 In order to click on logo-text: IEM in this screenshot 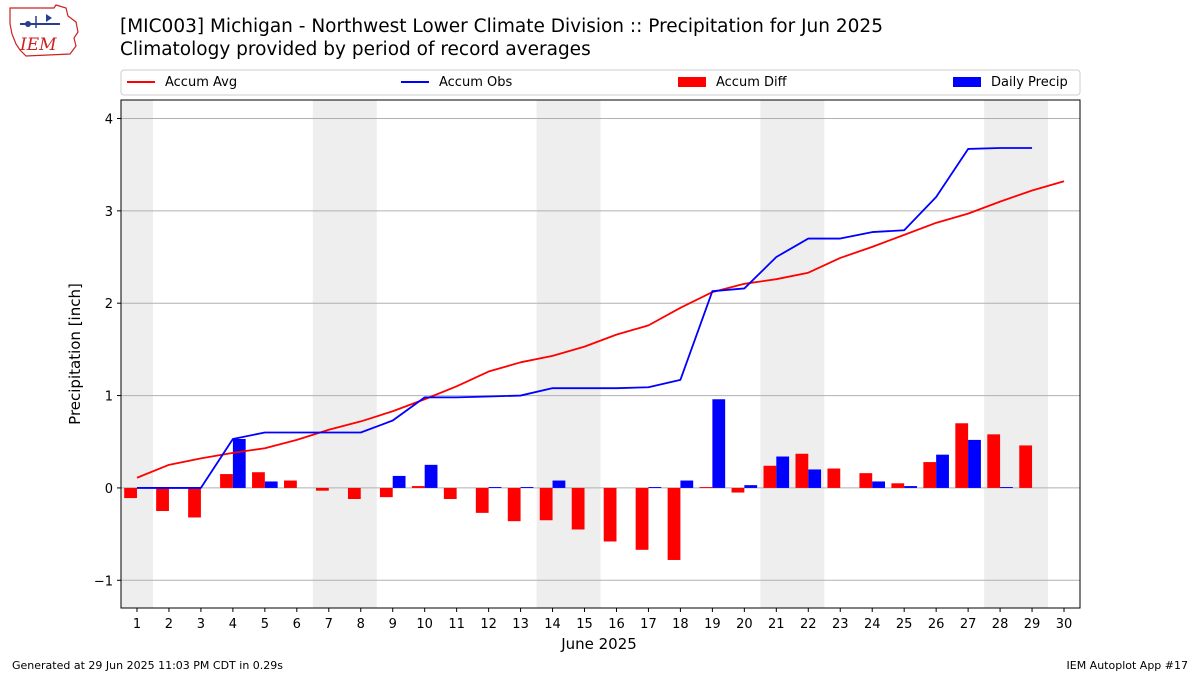, I will do `click(38, 45)`.